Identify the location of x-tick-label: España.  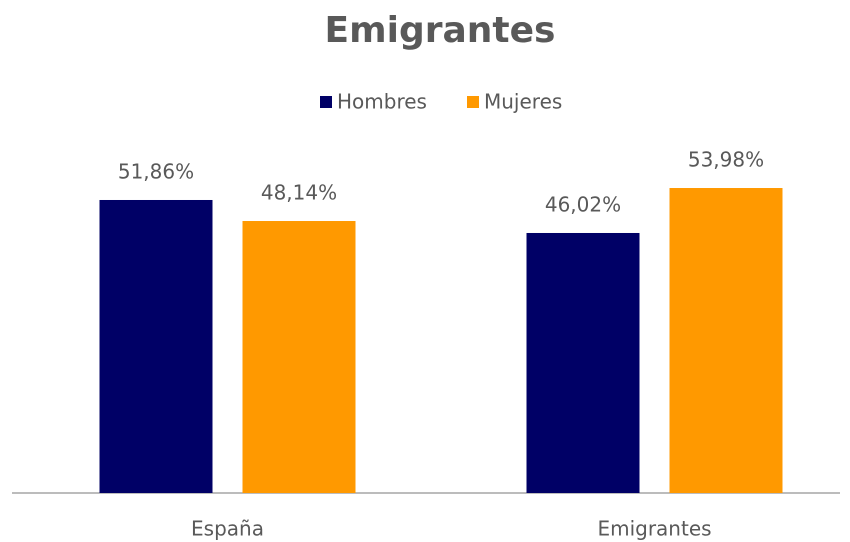
(227, 529).